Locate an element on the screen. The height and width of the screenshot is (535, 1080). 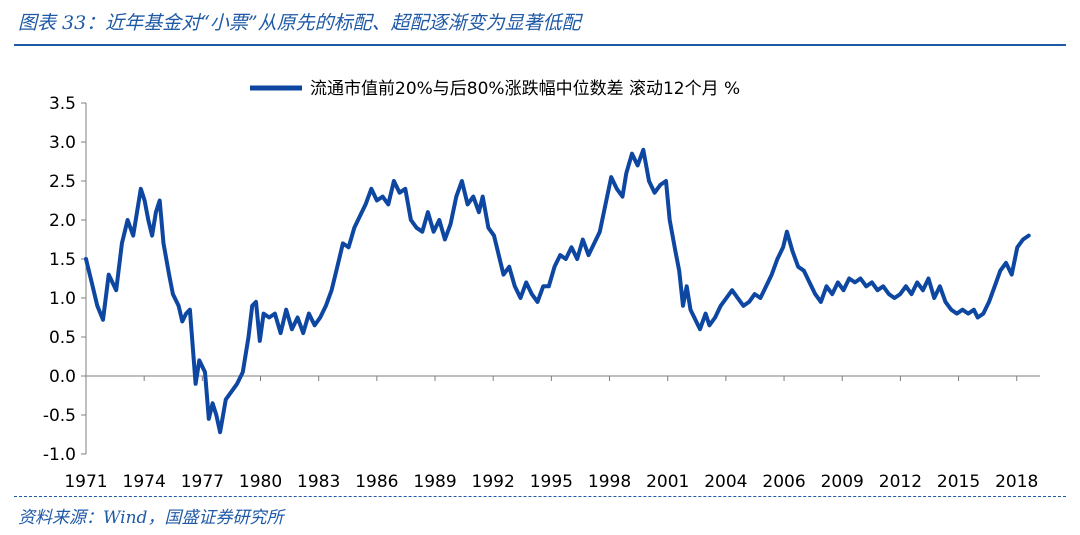
x-tick-label: 1995 is located at coordinates (551, 482).